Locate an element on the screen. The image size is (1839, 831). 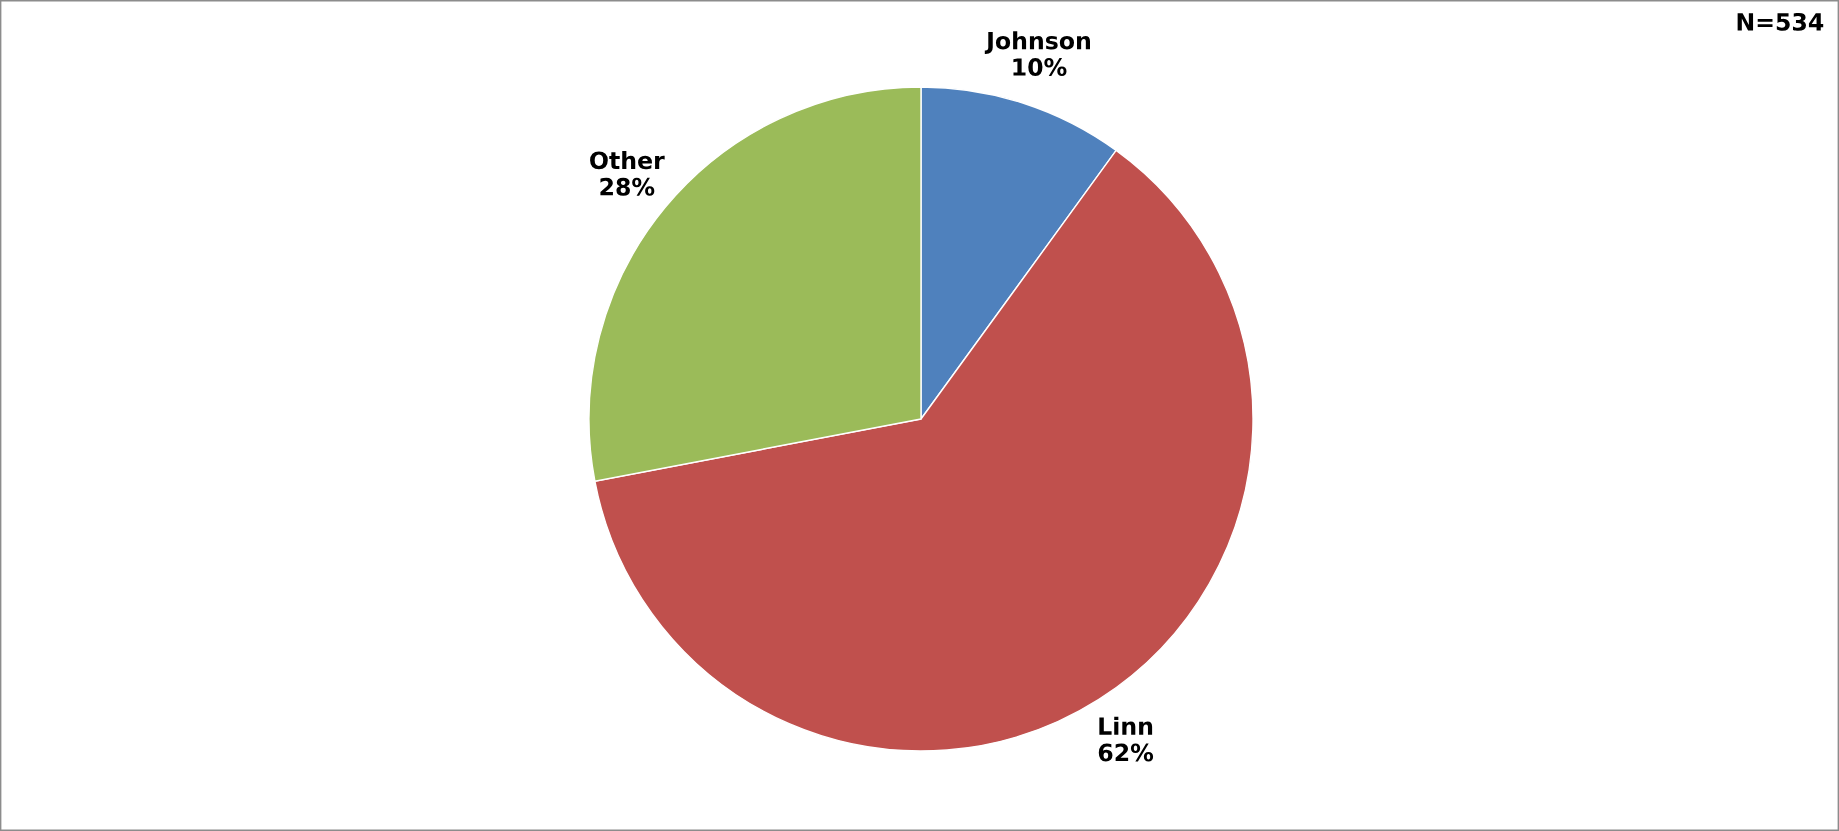
slice-label: Other is located at coordinates (627, 160).